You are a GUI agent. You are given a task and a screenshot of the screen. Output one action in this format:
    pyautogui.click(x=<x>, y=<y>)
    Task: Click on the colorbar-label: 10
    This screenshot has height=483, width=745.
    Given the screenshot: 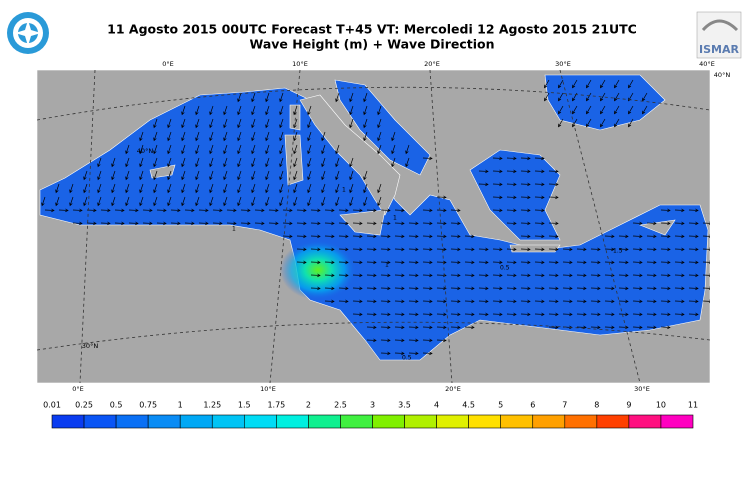 What is the action you would take?
    pyautogui.click(x=661, y=405)
    